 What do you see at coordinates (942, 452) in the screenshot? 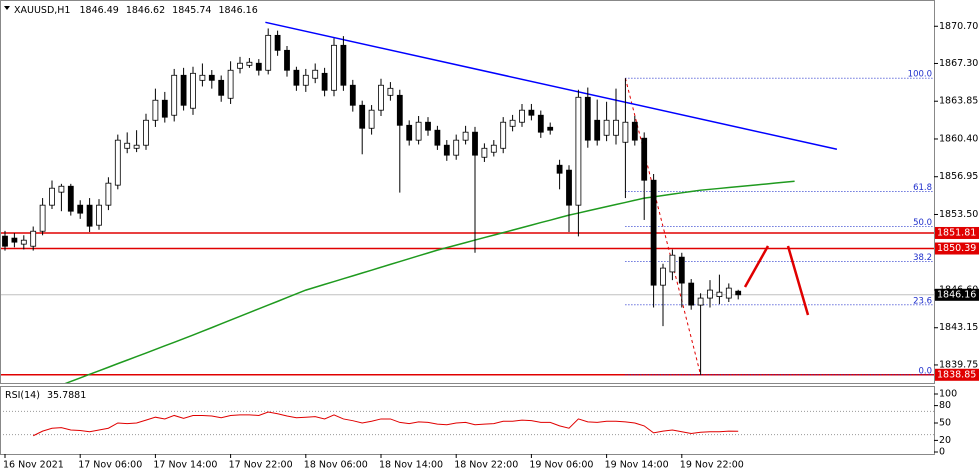
I see `rsi-tick-label: 0` at bounding box center [942, 452].